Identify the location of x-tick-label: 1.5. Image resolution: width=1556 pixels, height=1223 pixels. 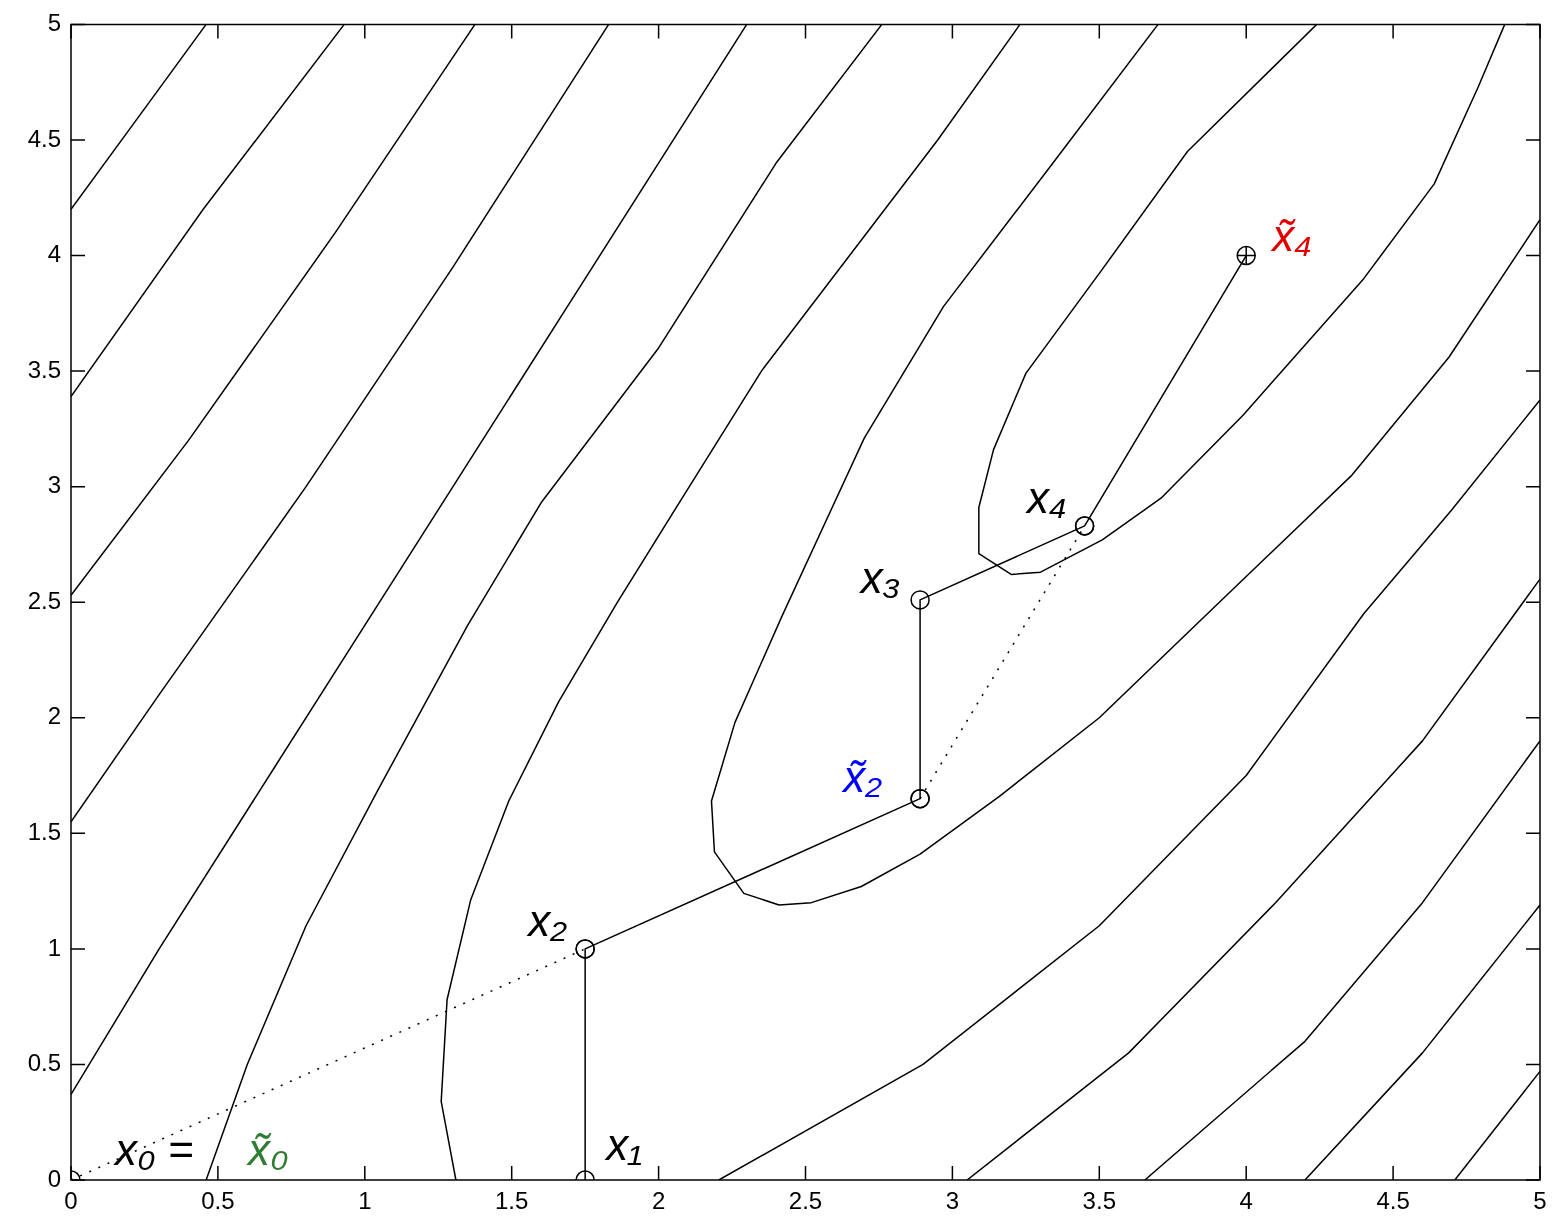
(512, 1201).